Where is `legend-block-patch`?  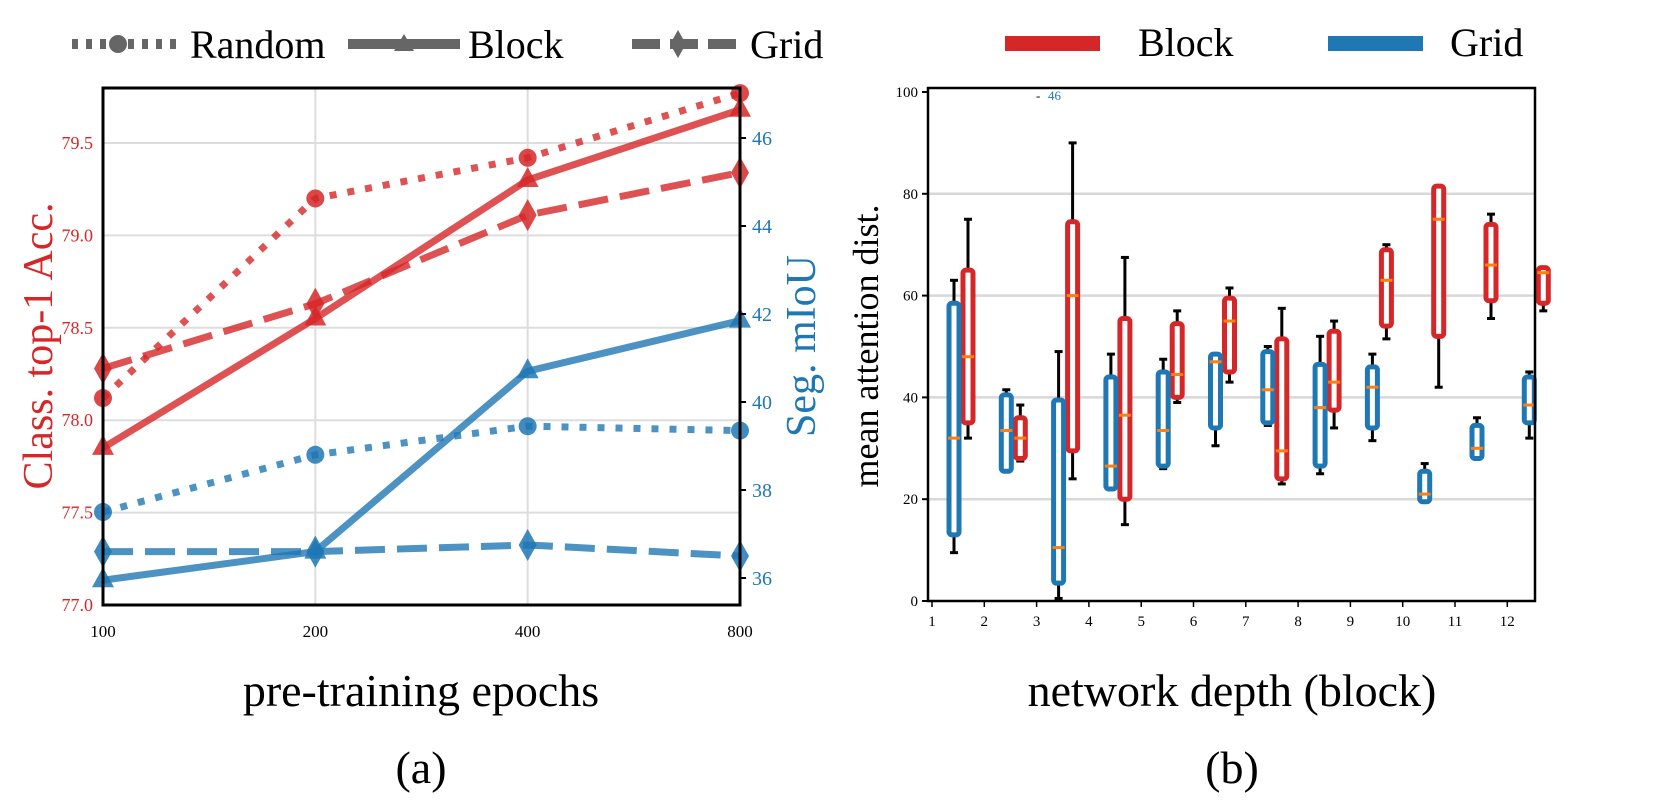
legend-block-patch is located at coordinates (1052, 43).